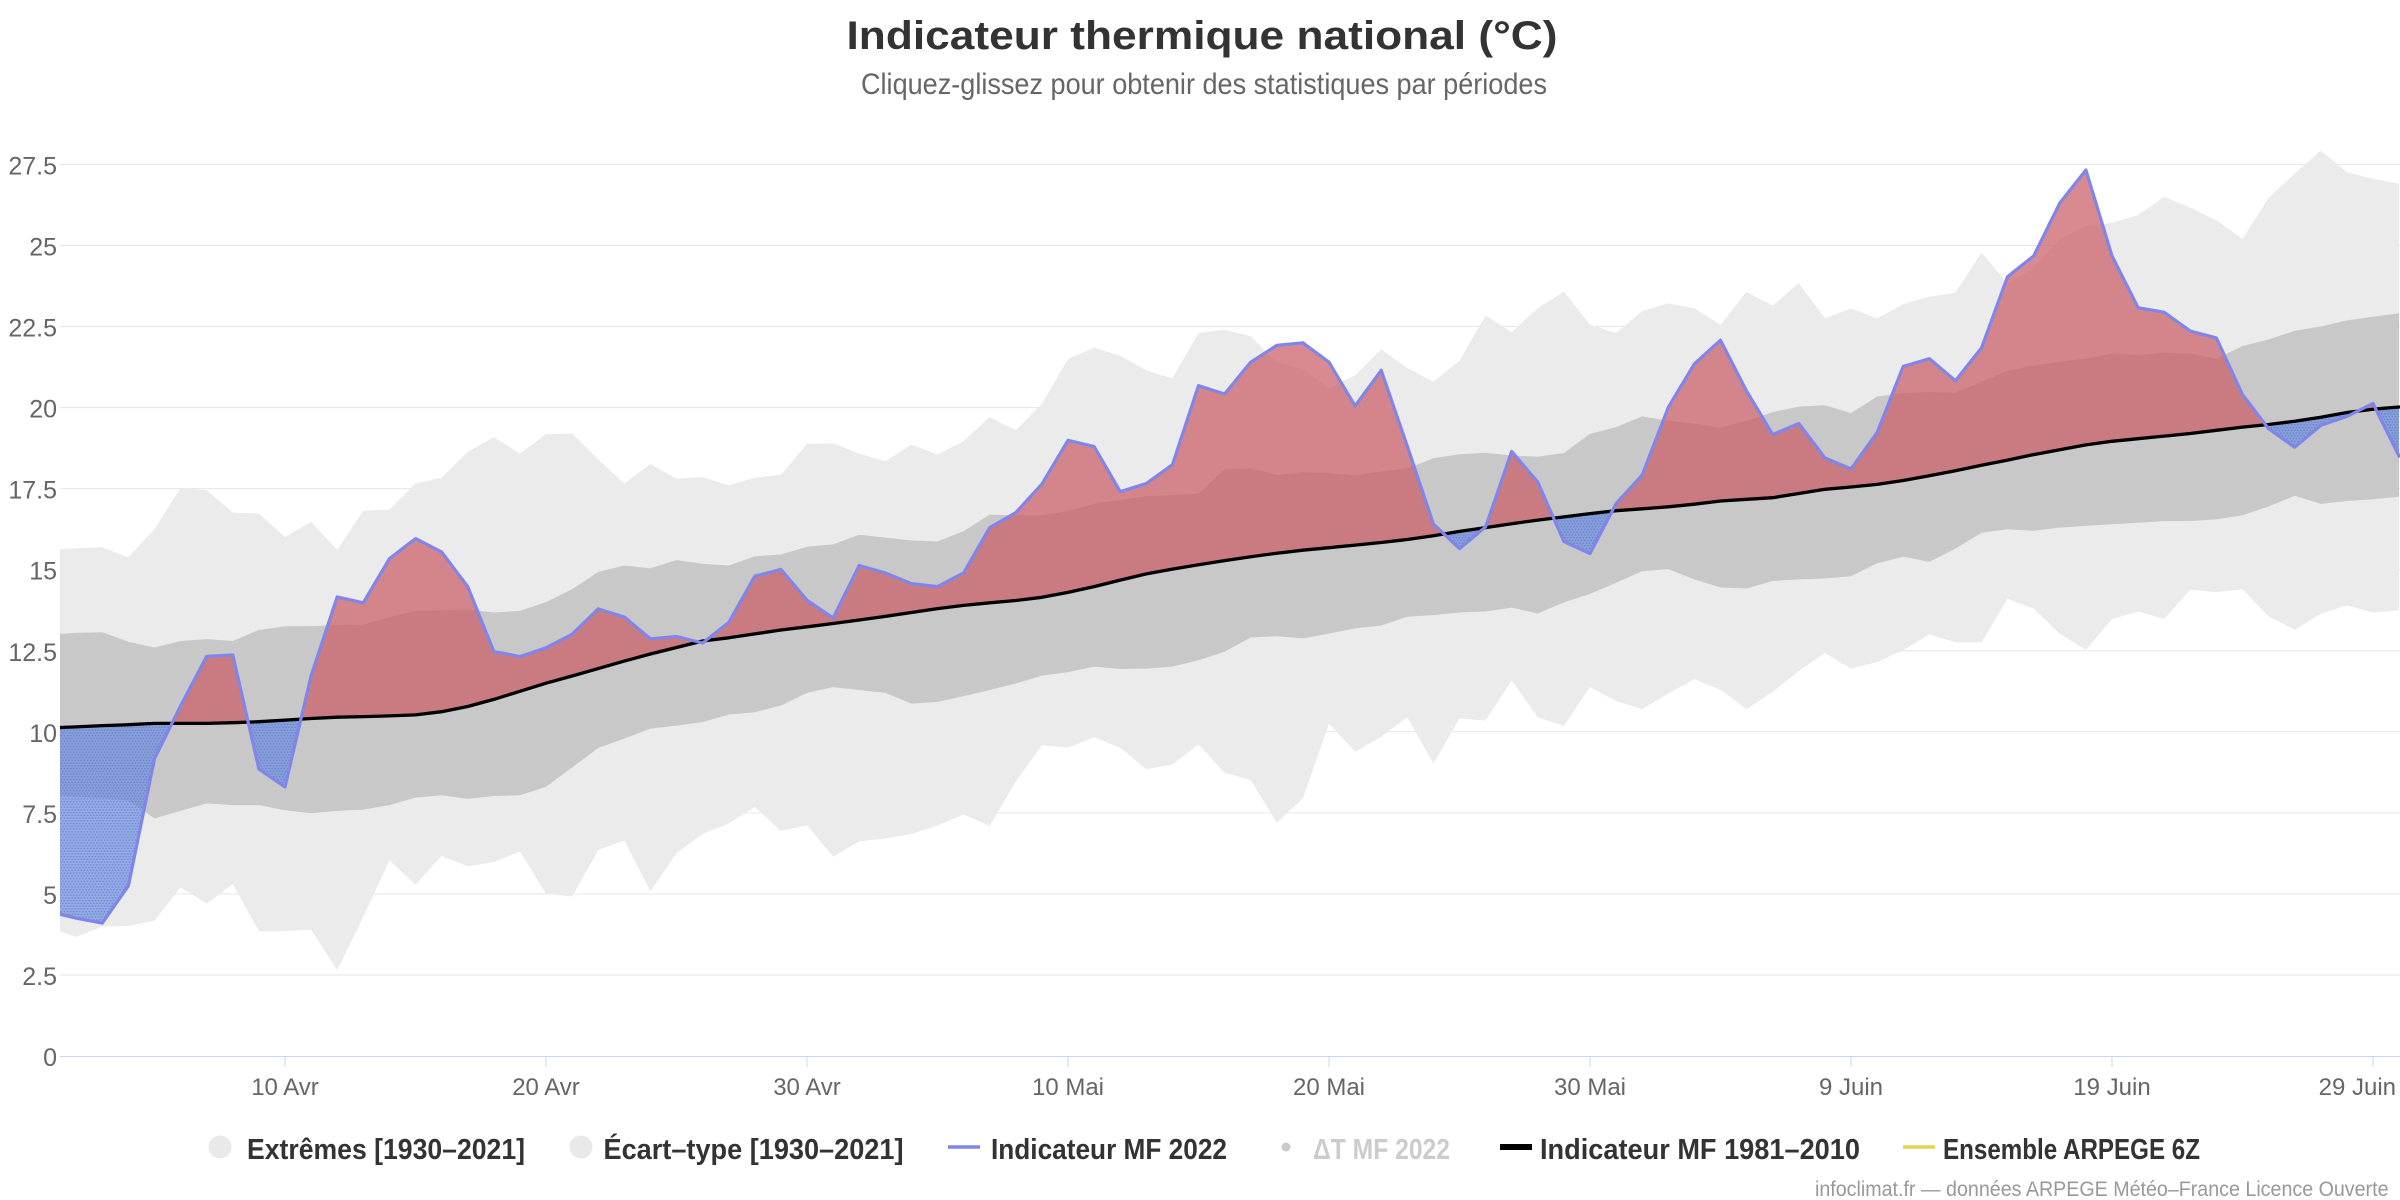 This screenshot has height=1200, width=2400. I want to click on svg-text: 7.5, so click(39, 815).